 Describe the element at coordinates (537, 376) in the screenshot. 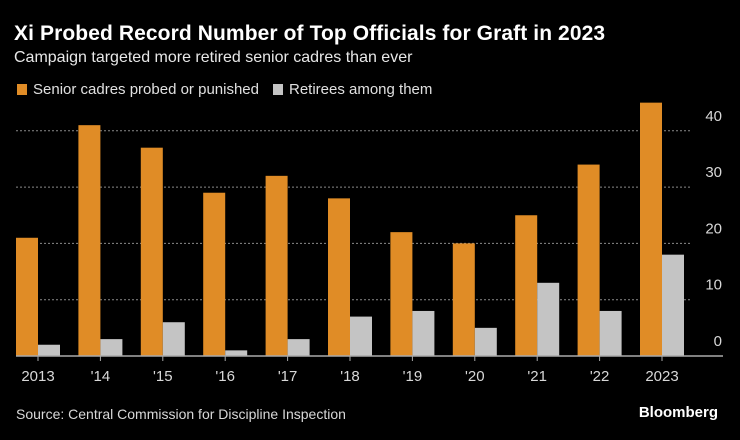

I see `x-tick-label: '21` at that location.